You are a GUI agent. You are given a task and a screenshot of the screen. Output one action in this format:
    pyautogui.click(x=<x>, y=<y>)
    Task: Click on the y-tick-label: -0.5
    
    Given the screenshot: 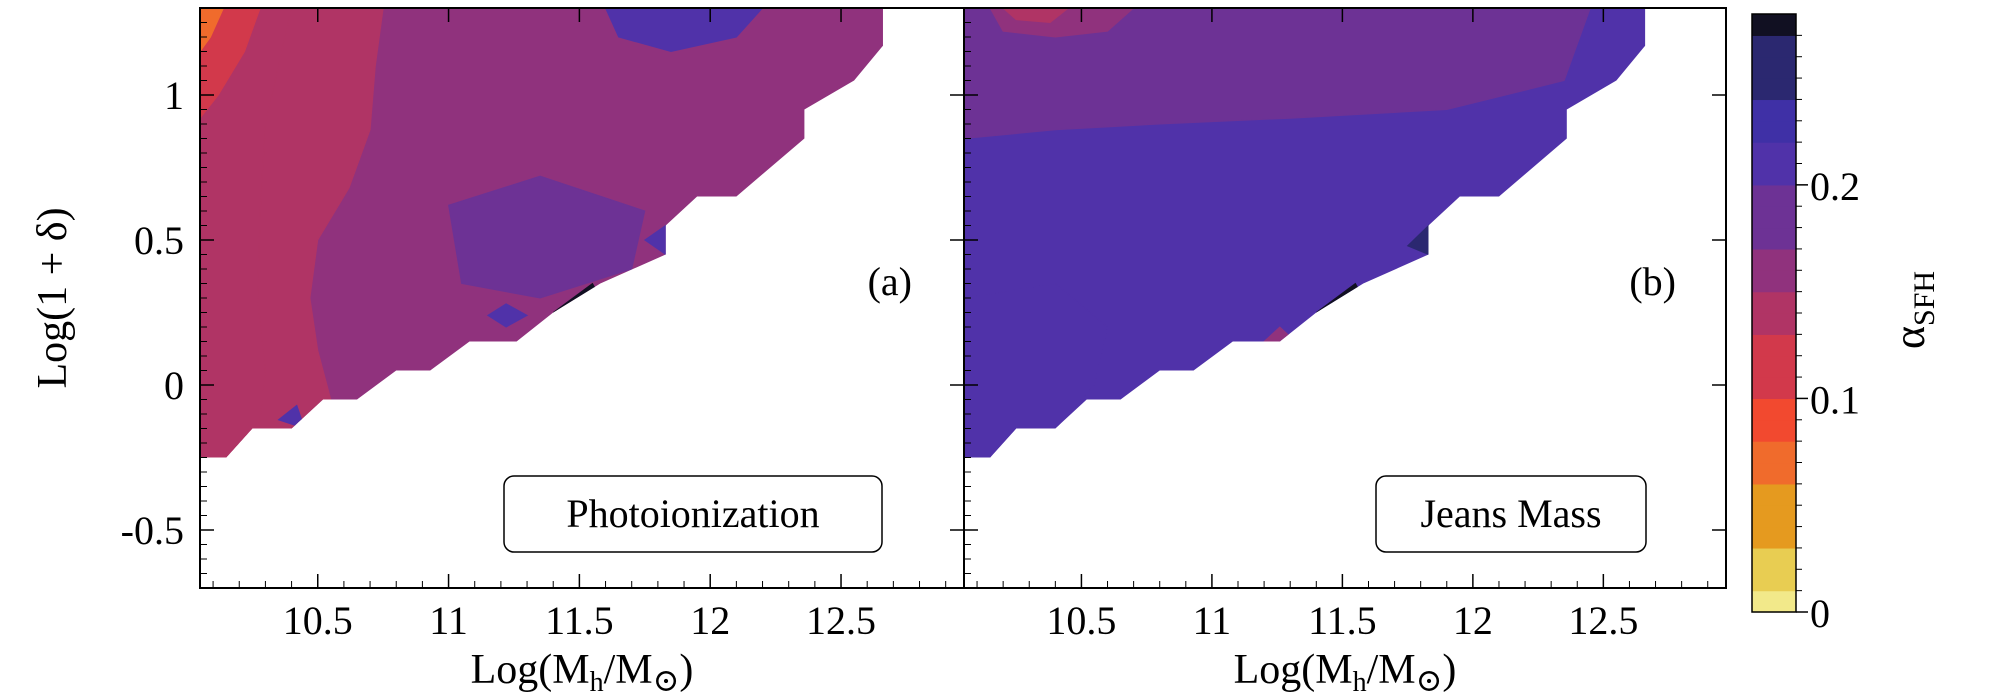 What is the action you would take?
    pyautogui.click(x=152, y=530)
    